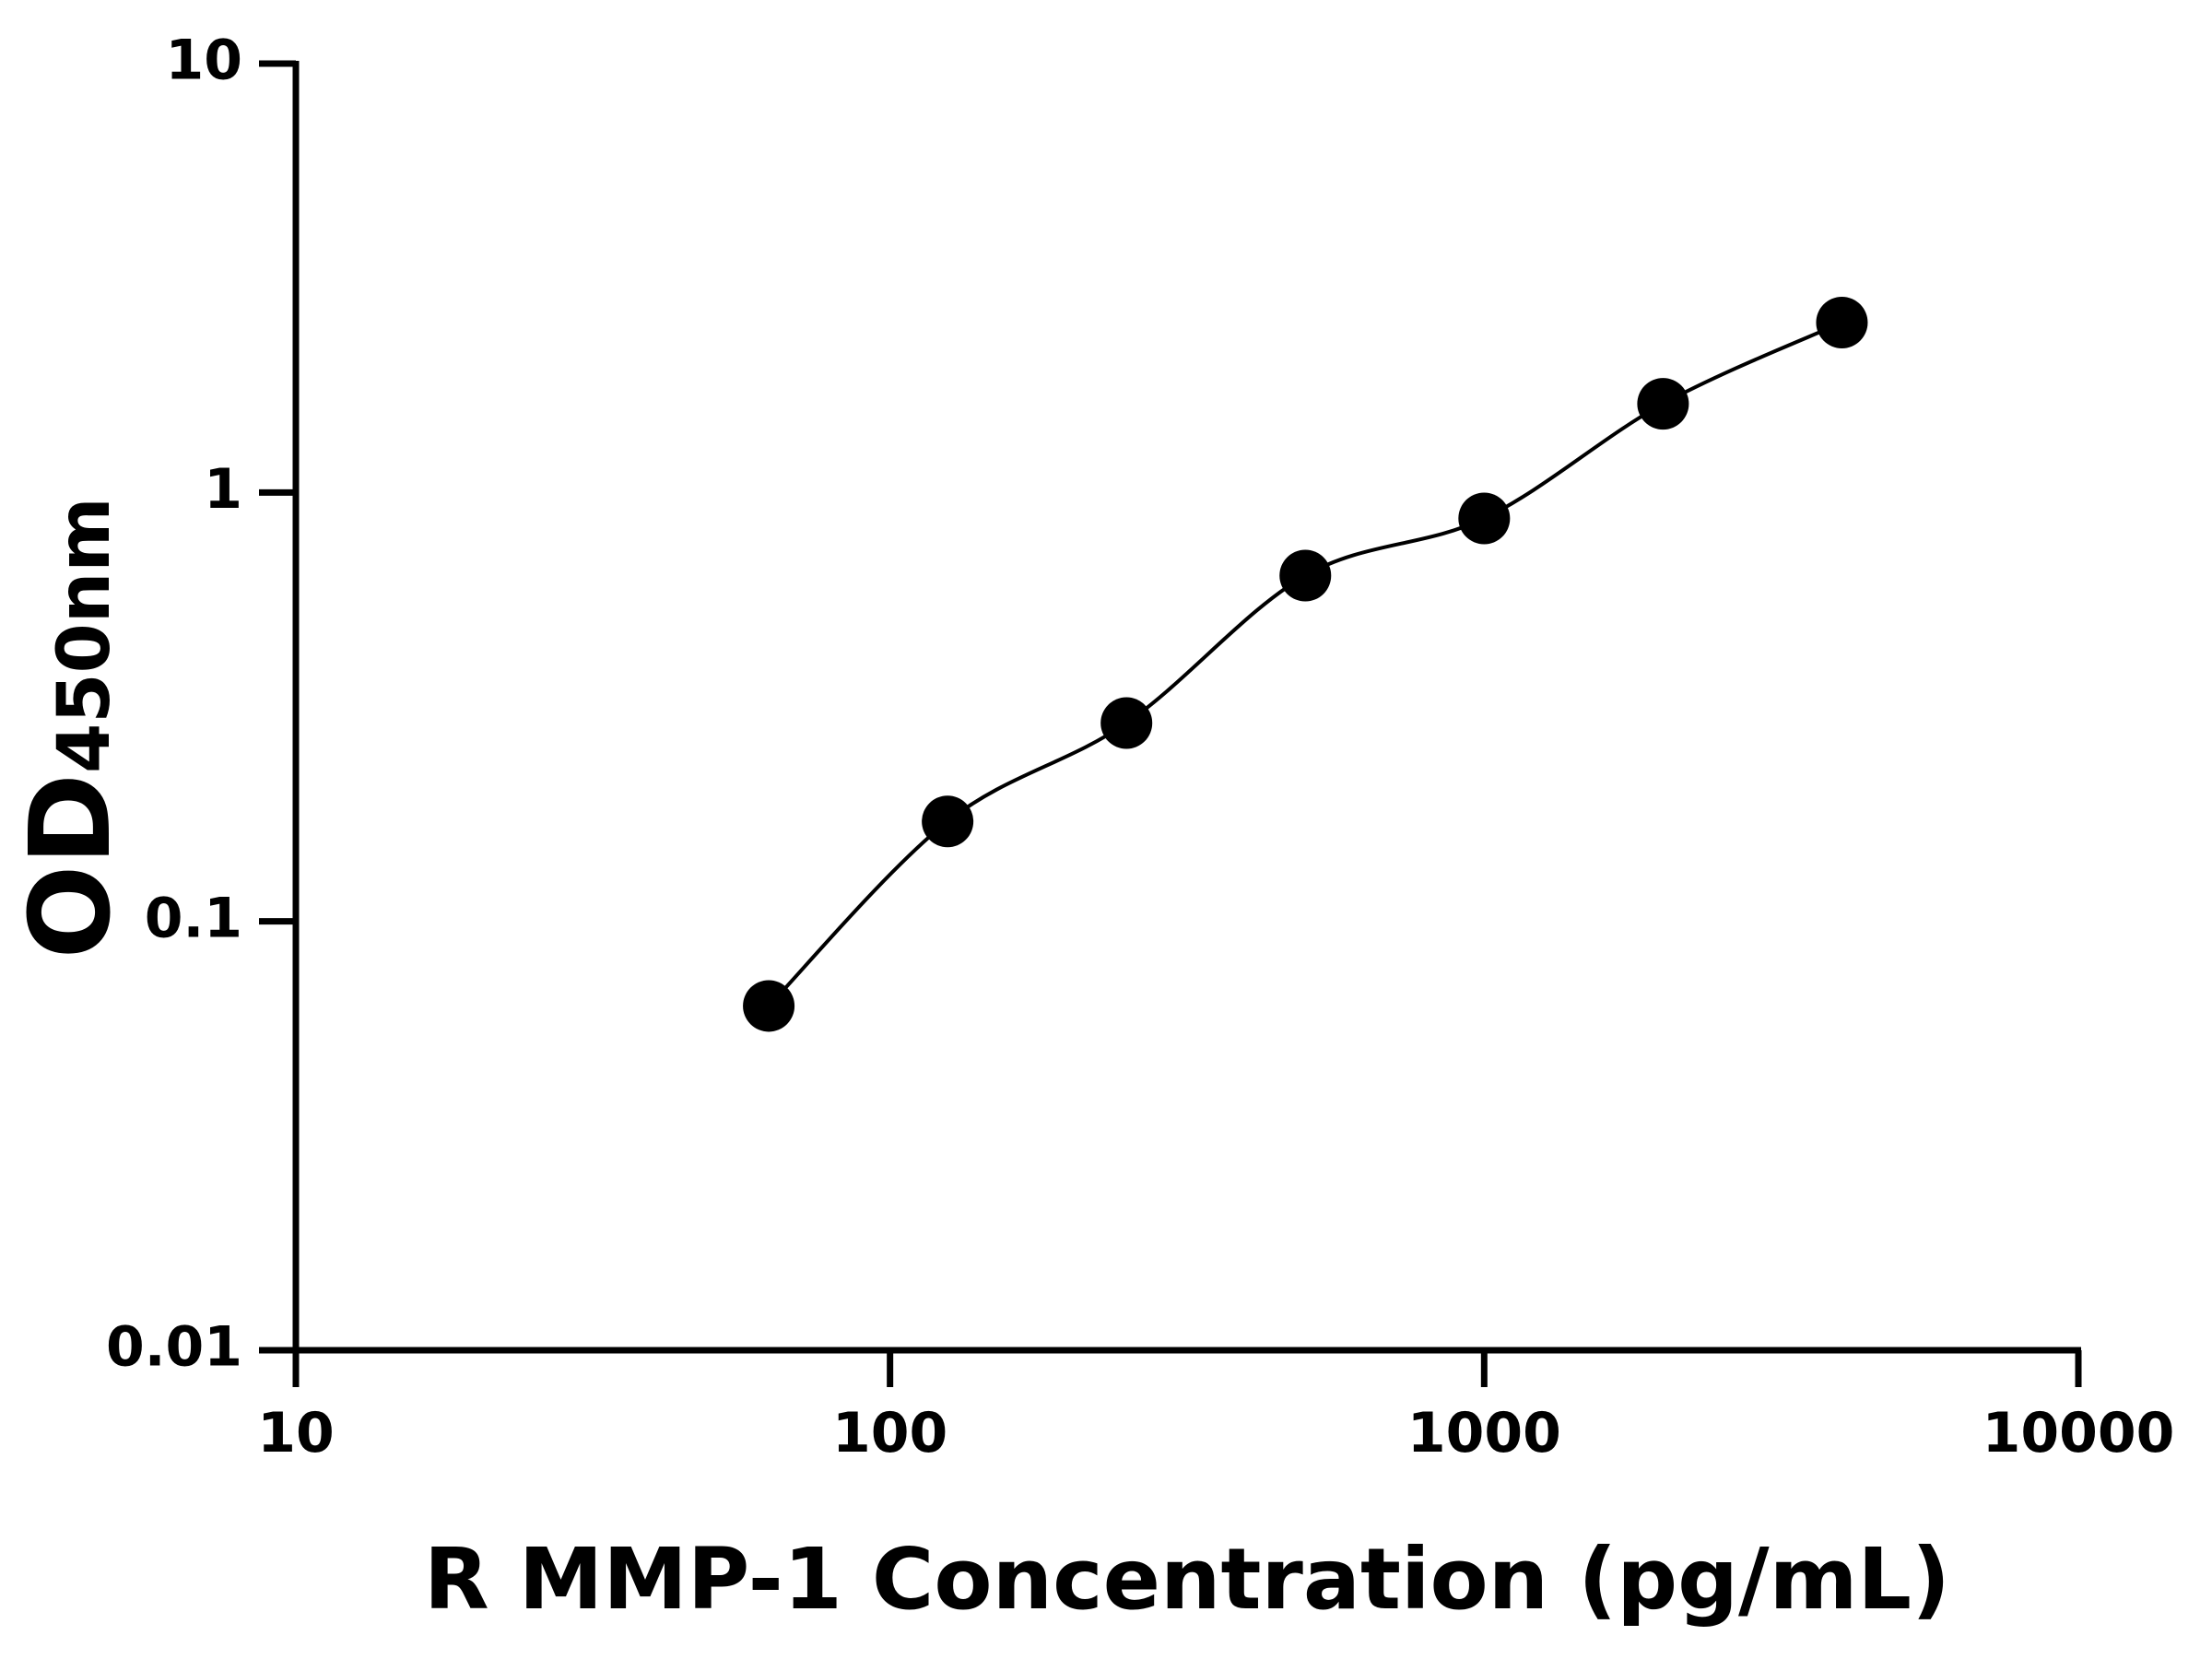 This screenshot has height=1659, width=2212. I want to click on y-axis-label-sub: 450nm, so click(84, 635).